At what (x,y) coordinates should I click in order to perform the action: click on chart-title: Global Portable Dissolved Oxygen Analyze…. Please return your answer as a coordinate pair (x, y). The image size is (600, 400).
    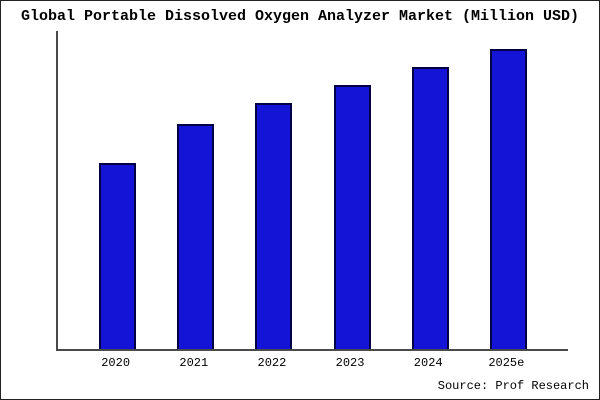
    Looking at the image, I should click on (300, 16).